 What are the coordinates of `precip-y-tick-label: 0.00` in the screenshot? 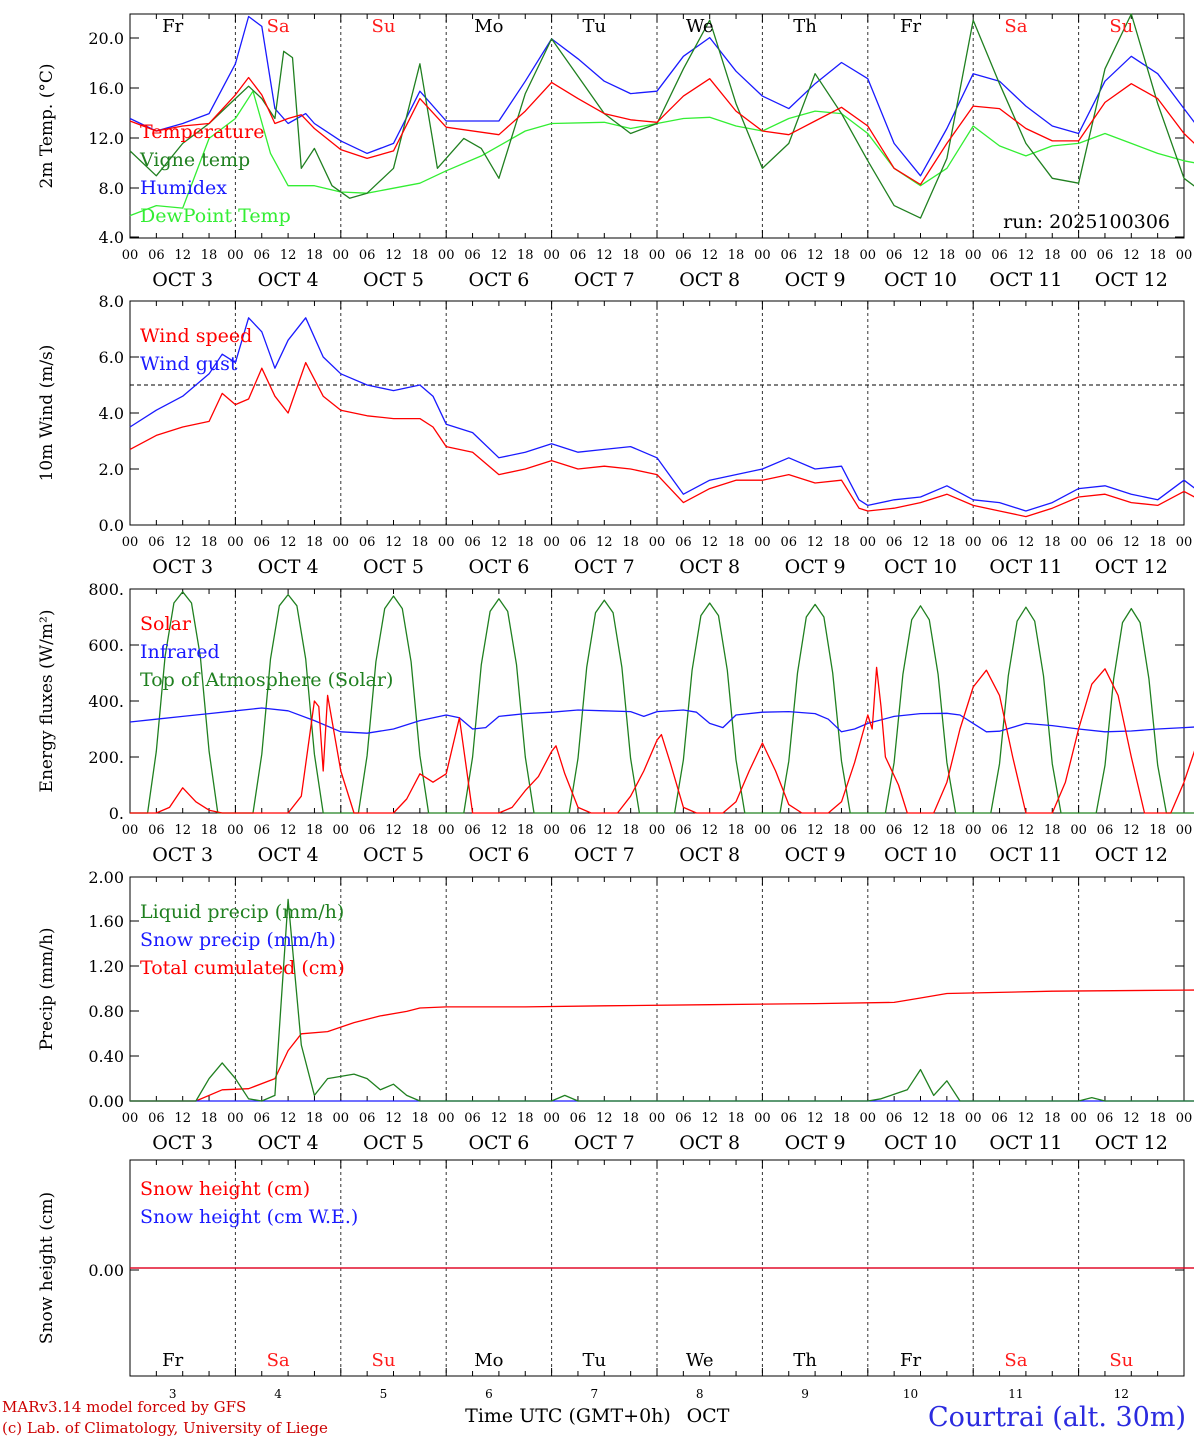 It's located at (106, 1101).